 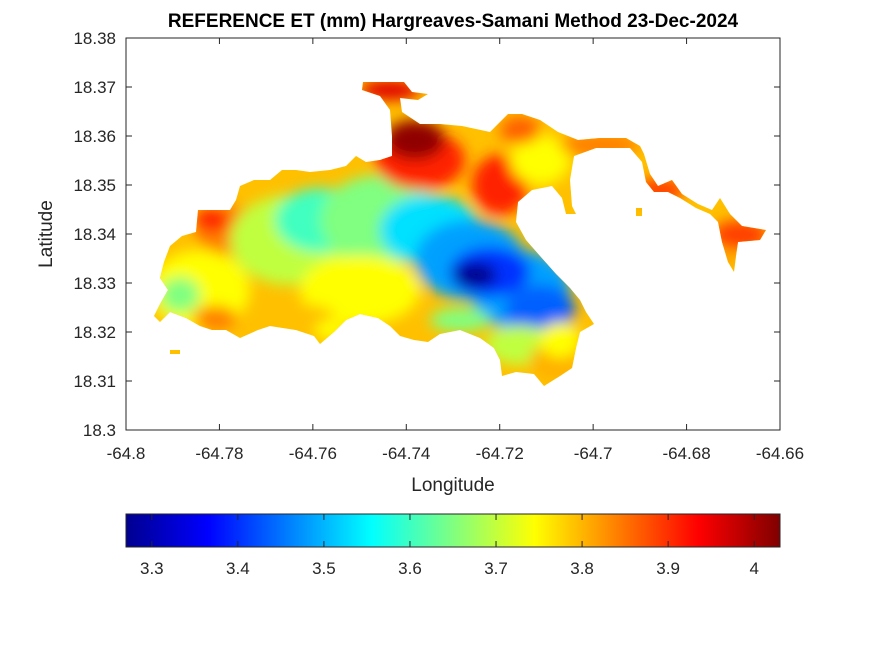 I want to click on y-tick-label: 18.38, so click(x=94, y=38).